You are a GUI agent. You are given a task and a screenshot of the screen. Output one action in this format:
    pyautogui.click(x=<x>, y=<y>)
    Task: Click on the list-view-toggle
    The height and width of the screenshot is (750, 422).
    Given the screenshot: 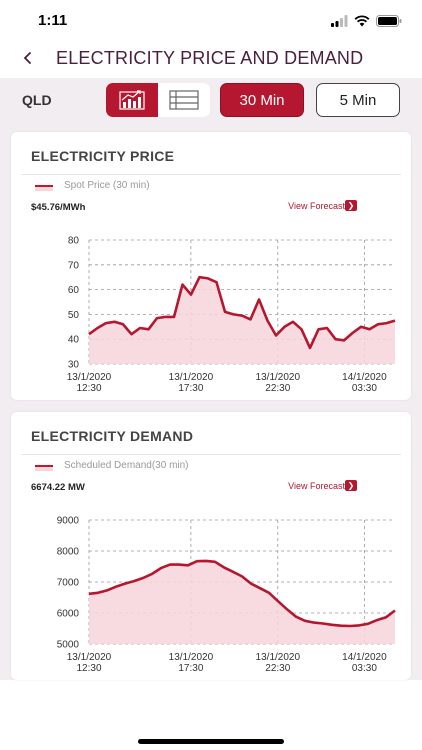 What is the action you would take?
    pyautogui.click(x=184, y=100)
    